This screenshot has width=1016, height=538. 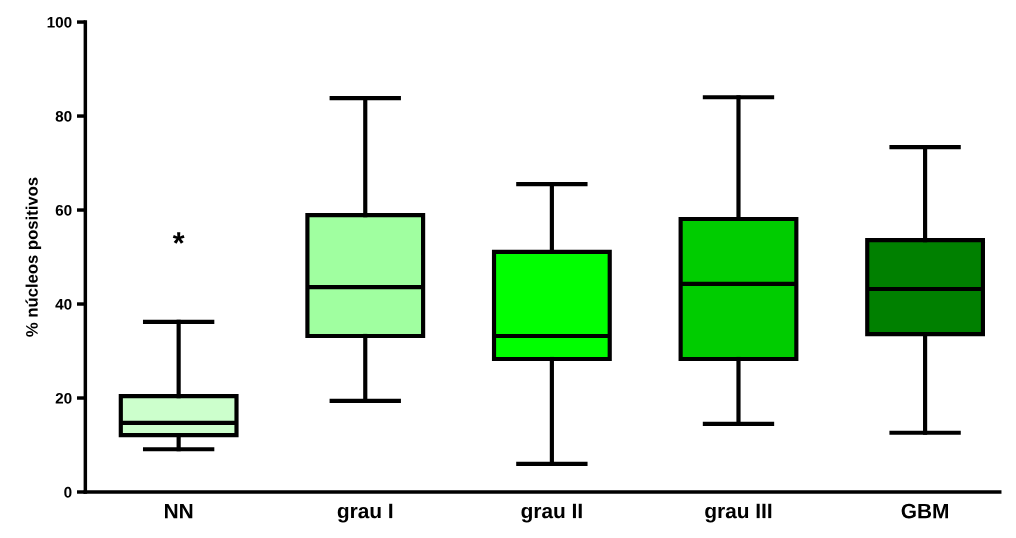 What do you see at coordinates (33, 257) in the screenshot?
I see `y-axis-title: % núcleos positivos` at bounding box center [33, 257].